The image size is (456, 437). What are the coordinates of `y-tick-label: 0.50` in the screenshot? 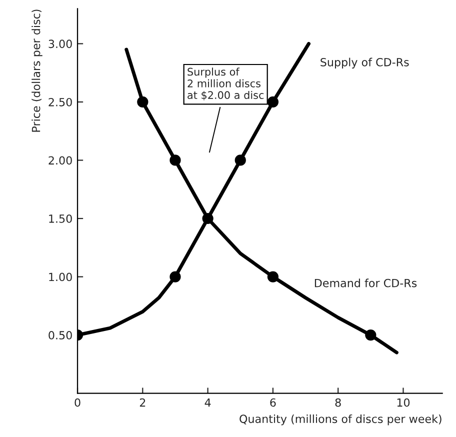 It's located at (60, 335).